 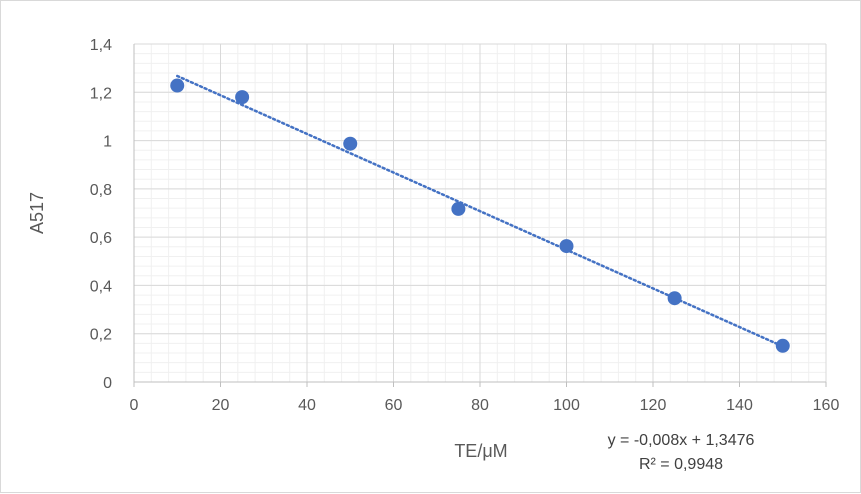 What do you see at coordinates (480, 405) in the screenshot?
I see `x-tick-label: 80` at bounding box center [480, 405].